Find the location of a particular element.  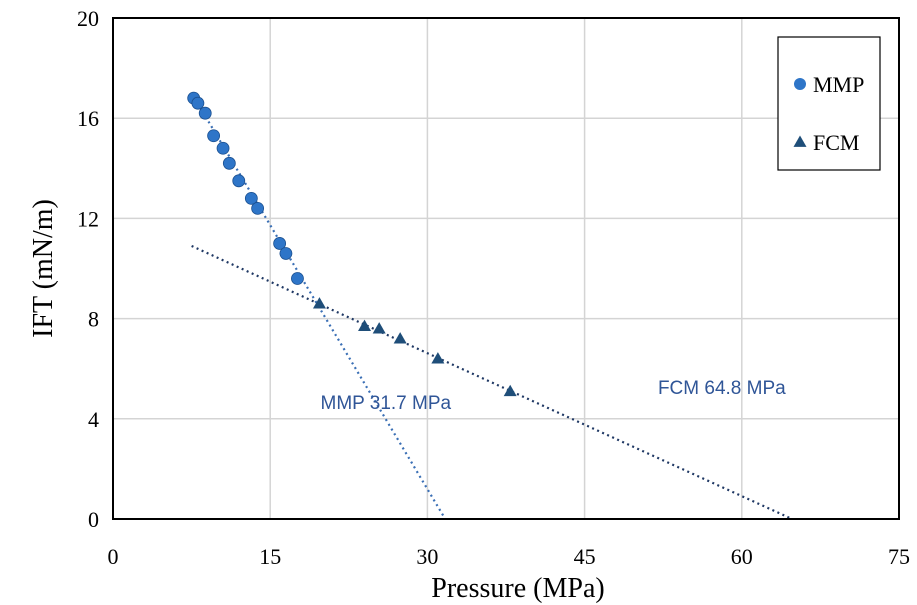

x-tick-labels: 0 15 30 45 60 75 is located at coordinates (509, 556).